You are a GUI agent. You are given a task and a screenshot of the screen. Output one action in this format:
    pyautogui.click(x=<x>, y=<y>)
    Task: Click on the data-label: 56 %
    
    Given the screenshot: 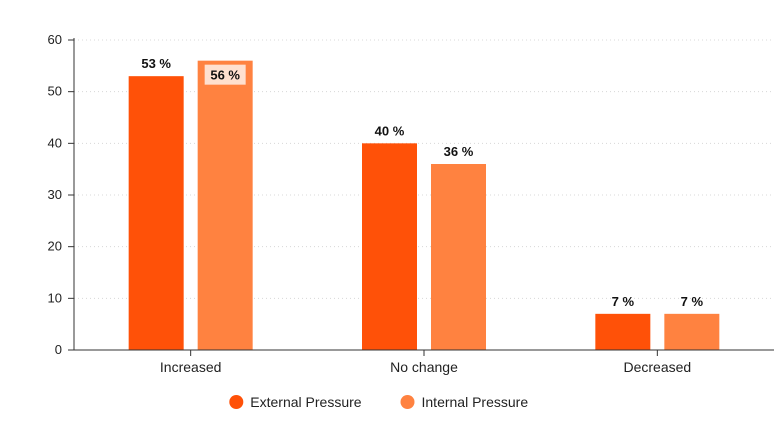 What is the action you would take?
    pyautogui.click(x=225, y=75)
    